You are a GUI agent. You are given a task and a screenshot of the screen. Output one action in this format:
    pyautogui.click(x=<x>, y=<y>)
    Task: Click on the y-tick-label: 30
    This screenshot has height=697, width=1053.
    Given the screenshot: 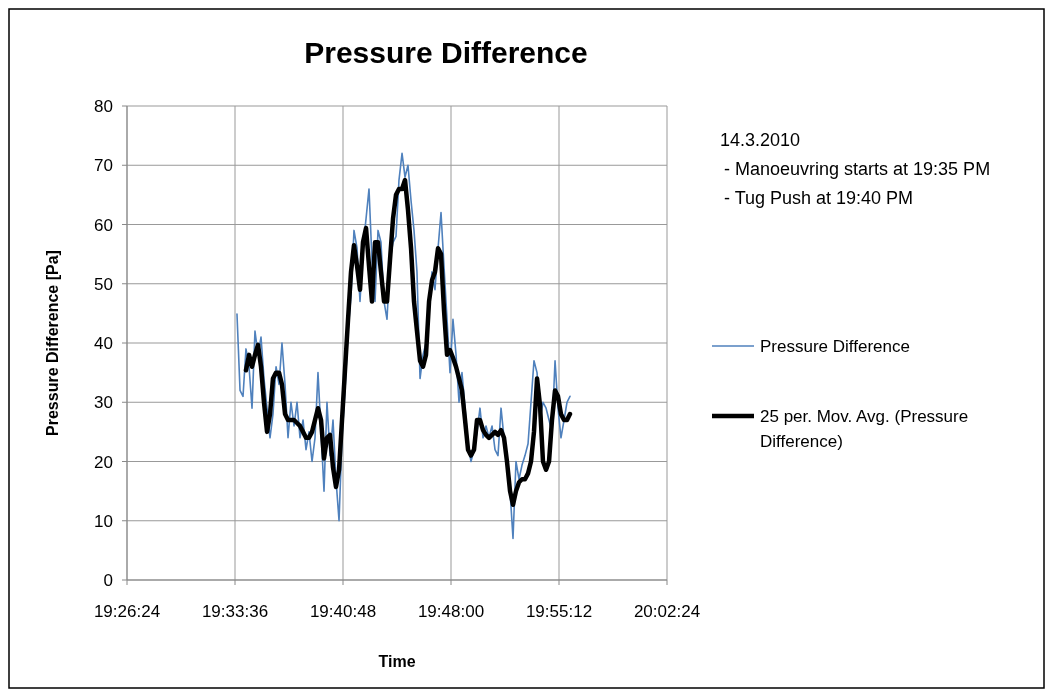 What is the action you would take?
    pyautogui.click(x=103, y=403)
    